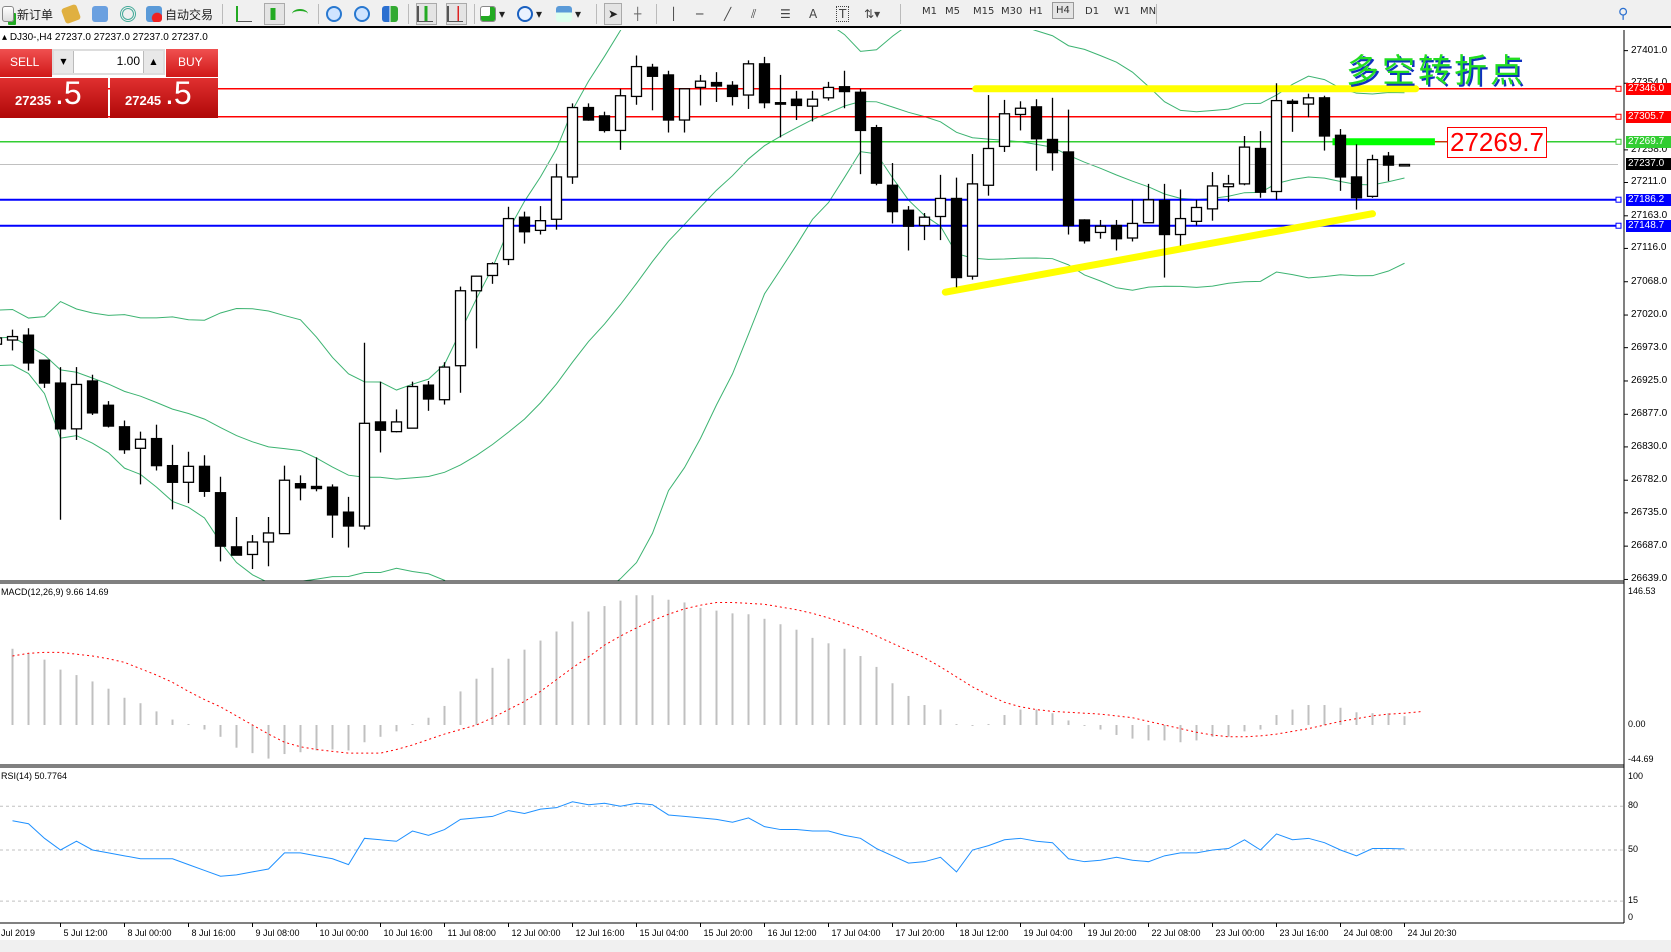 Image resolution: width=1671 pixels, height=952 pixels. I want to click on templates-button: ▾, so click(568, 14).